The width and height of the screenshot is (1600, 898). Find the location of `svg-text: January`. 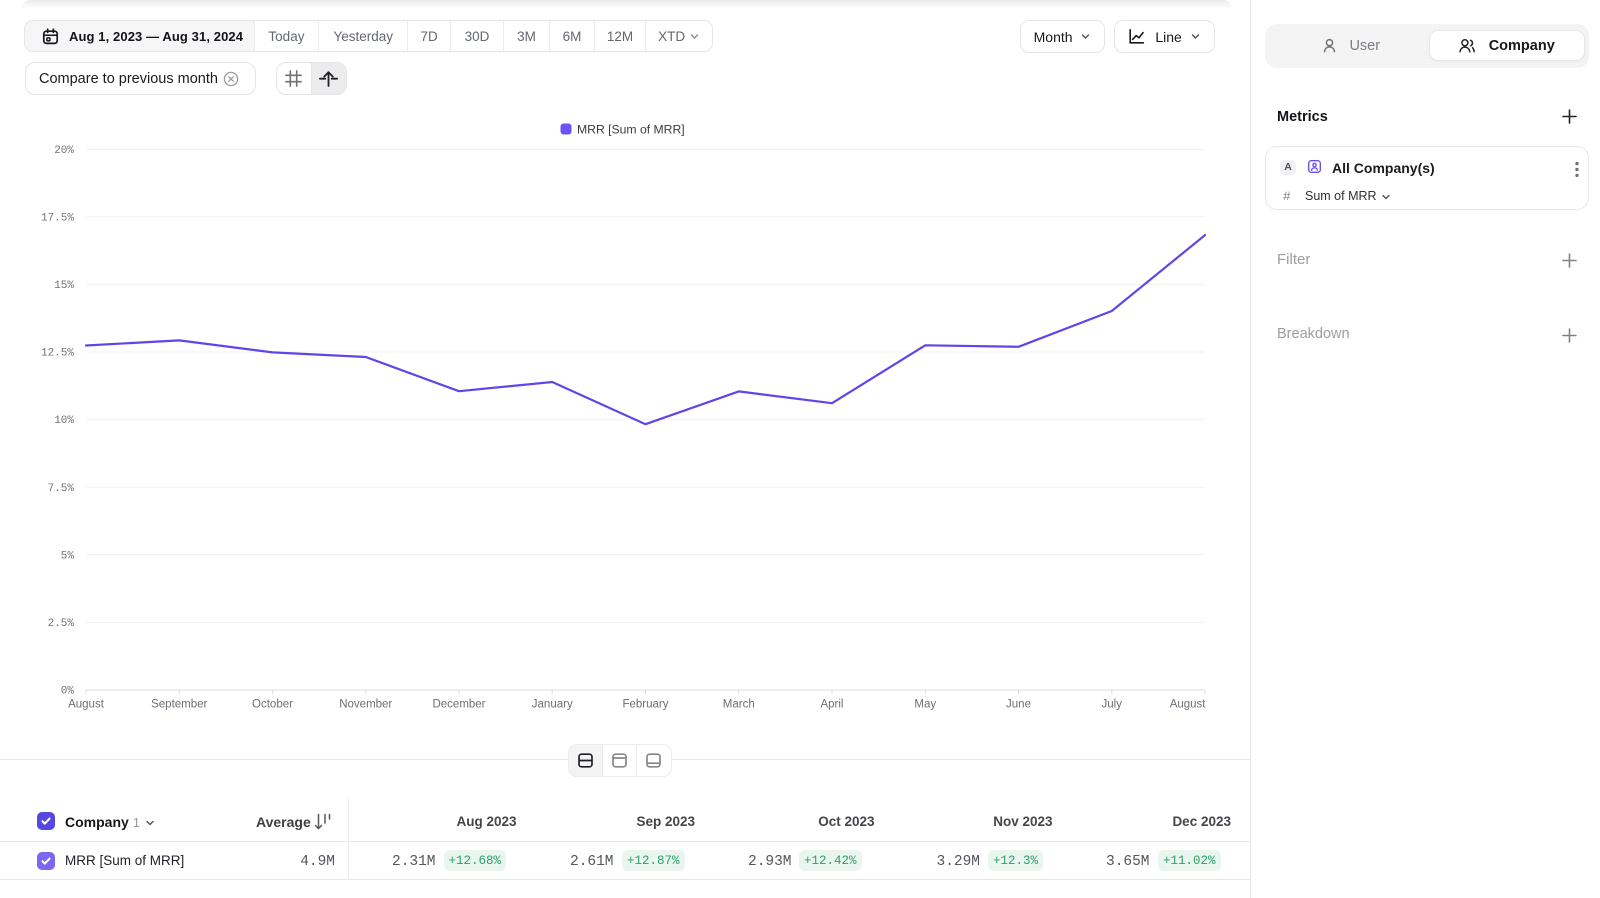

svg-text: January is located at coordinates (552, 705).